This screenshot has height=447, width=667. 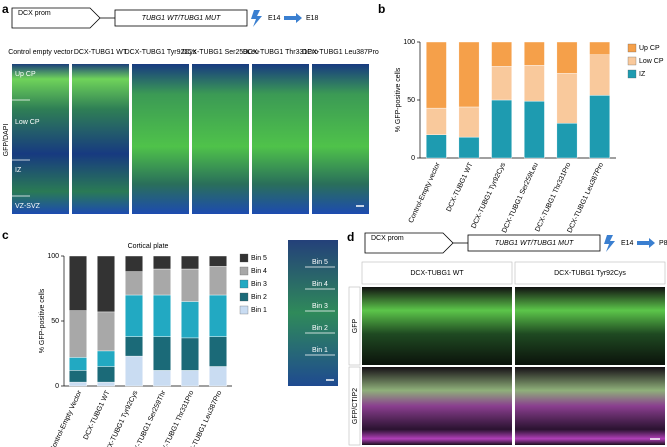 I want to click on promoter-label: DCX prom, so click(x=34, y=13).